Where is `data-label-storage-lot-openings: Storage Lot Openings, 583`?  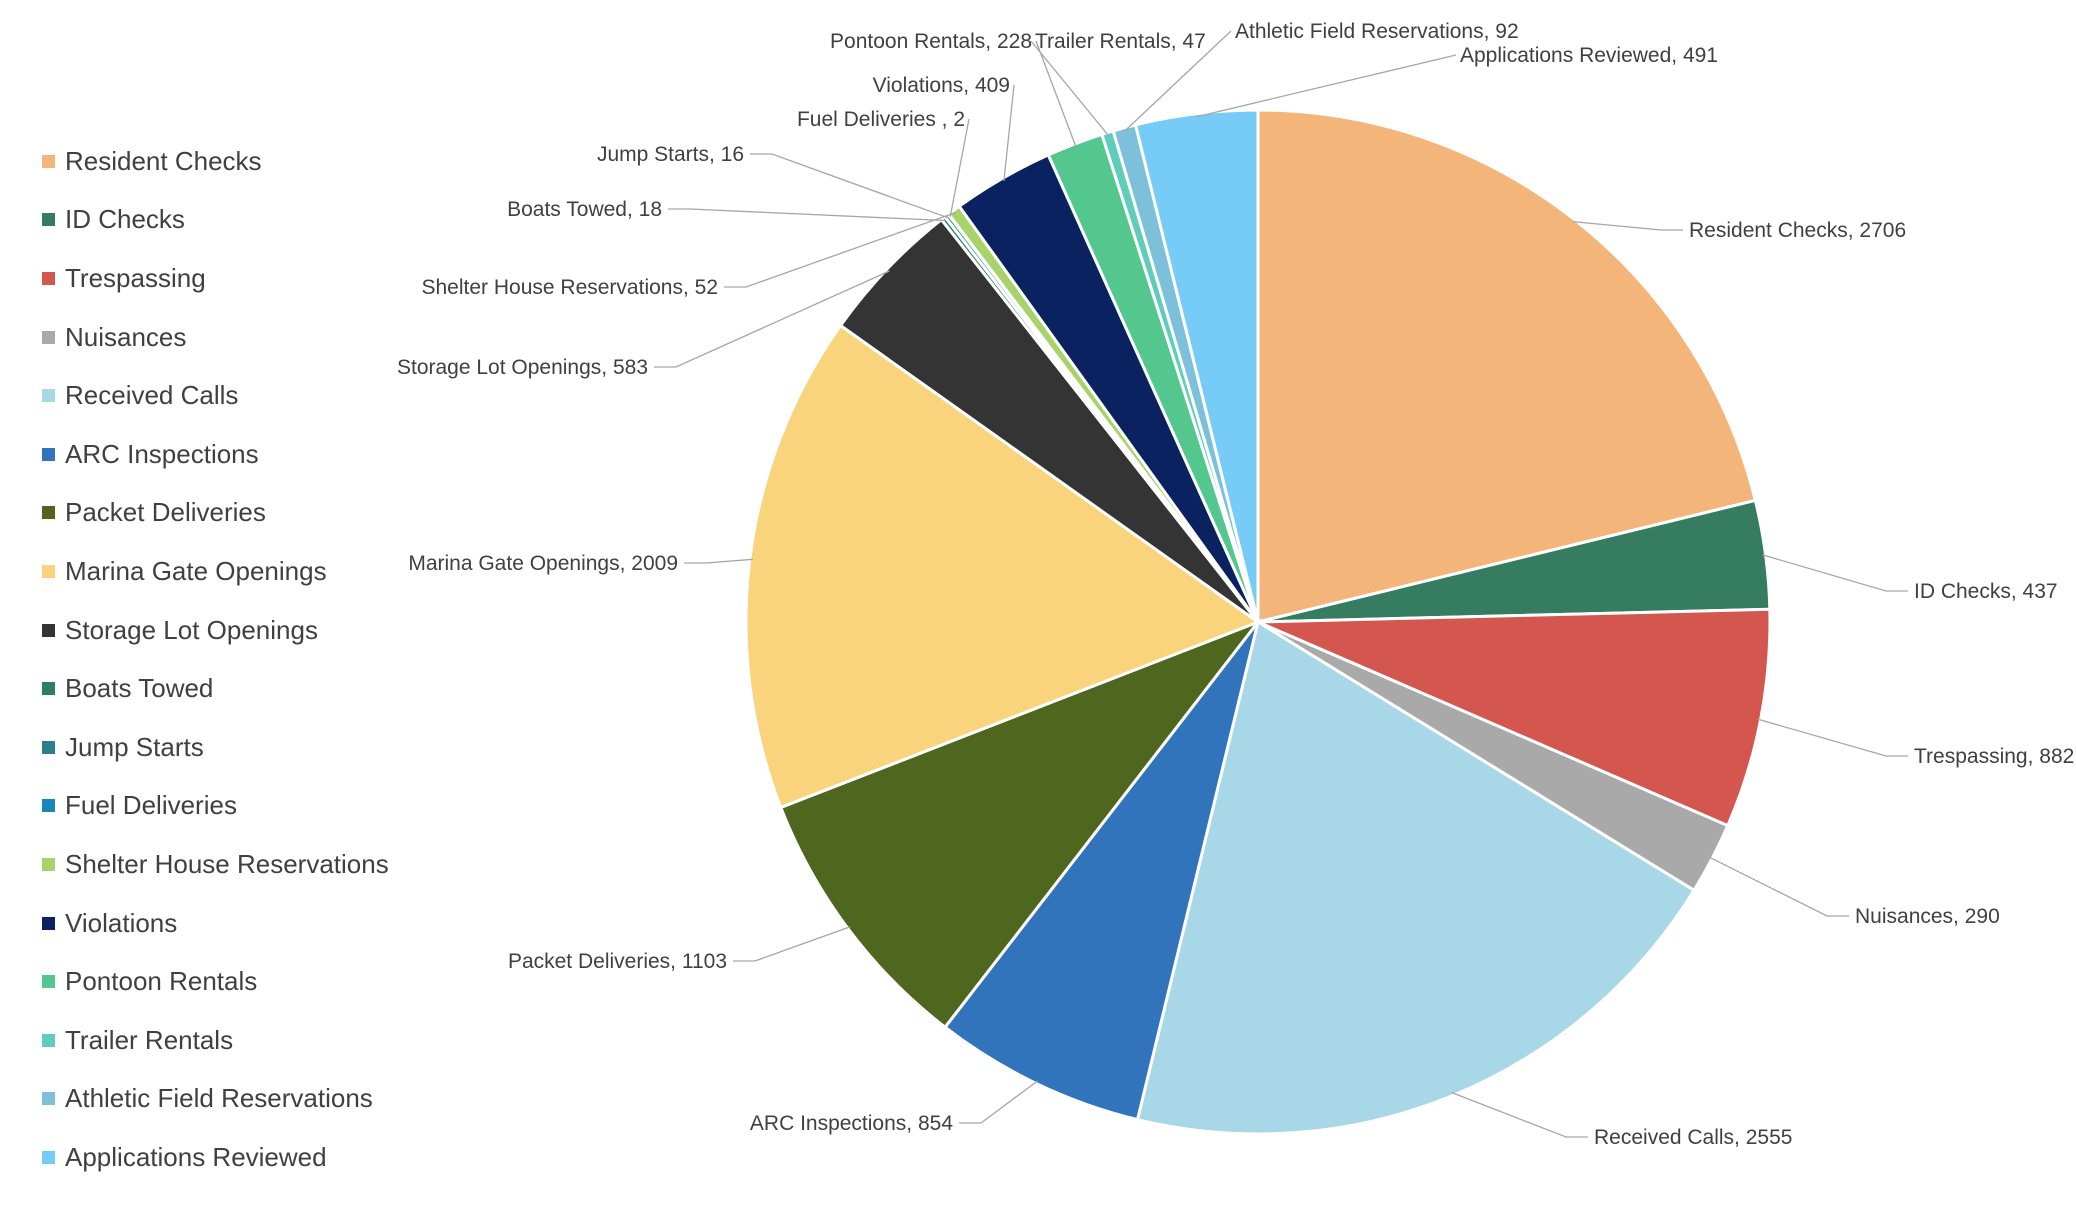
data-label-storage-lot-openings: Storage Lot Openings, 583 is located at coordinates (522, 367).